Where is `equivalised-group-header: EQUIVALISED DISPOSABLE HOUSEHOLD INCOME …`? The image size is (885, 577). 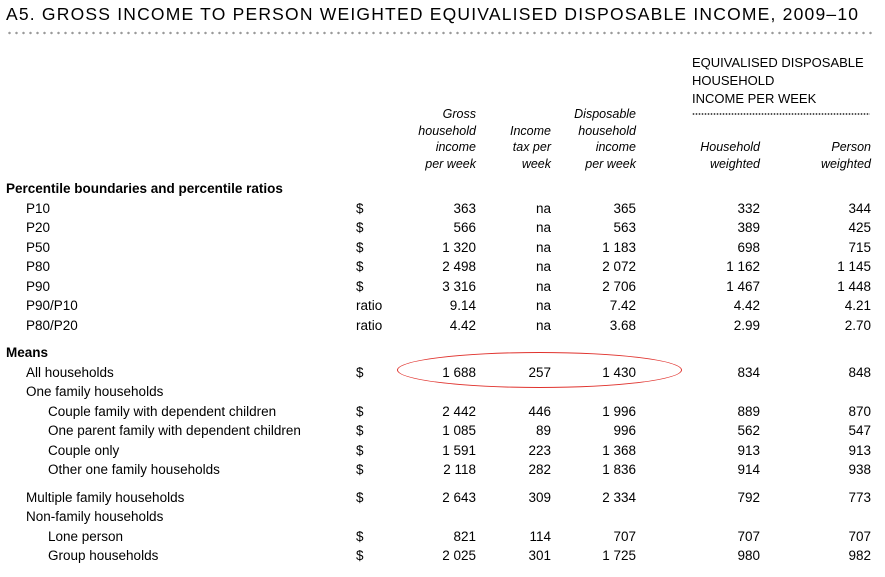 equivalised-group-header: EQUIVALISED DISPOSABLE HOUSEHOLD INCOME … is located at coordinates (782, 81).